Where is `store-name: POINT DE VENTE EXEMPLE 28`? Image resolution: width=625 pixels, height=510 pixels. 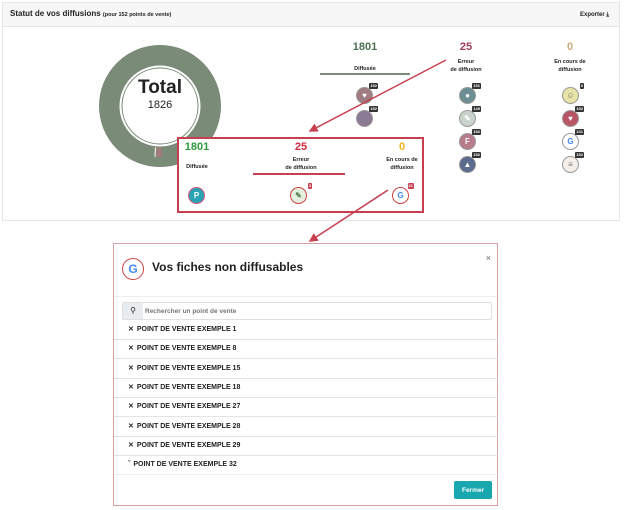 store-name: POINT DE VENTE EXEMPLE 28 is located at coordinates (188, 426).